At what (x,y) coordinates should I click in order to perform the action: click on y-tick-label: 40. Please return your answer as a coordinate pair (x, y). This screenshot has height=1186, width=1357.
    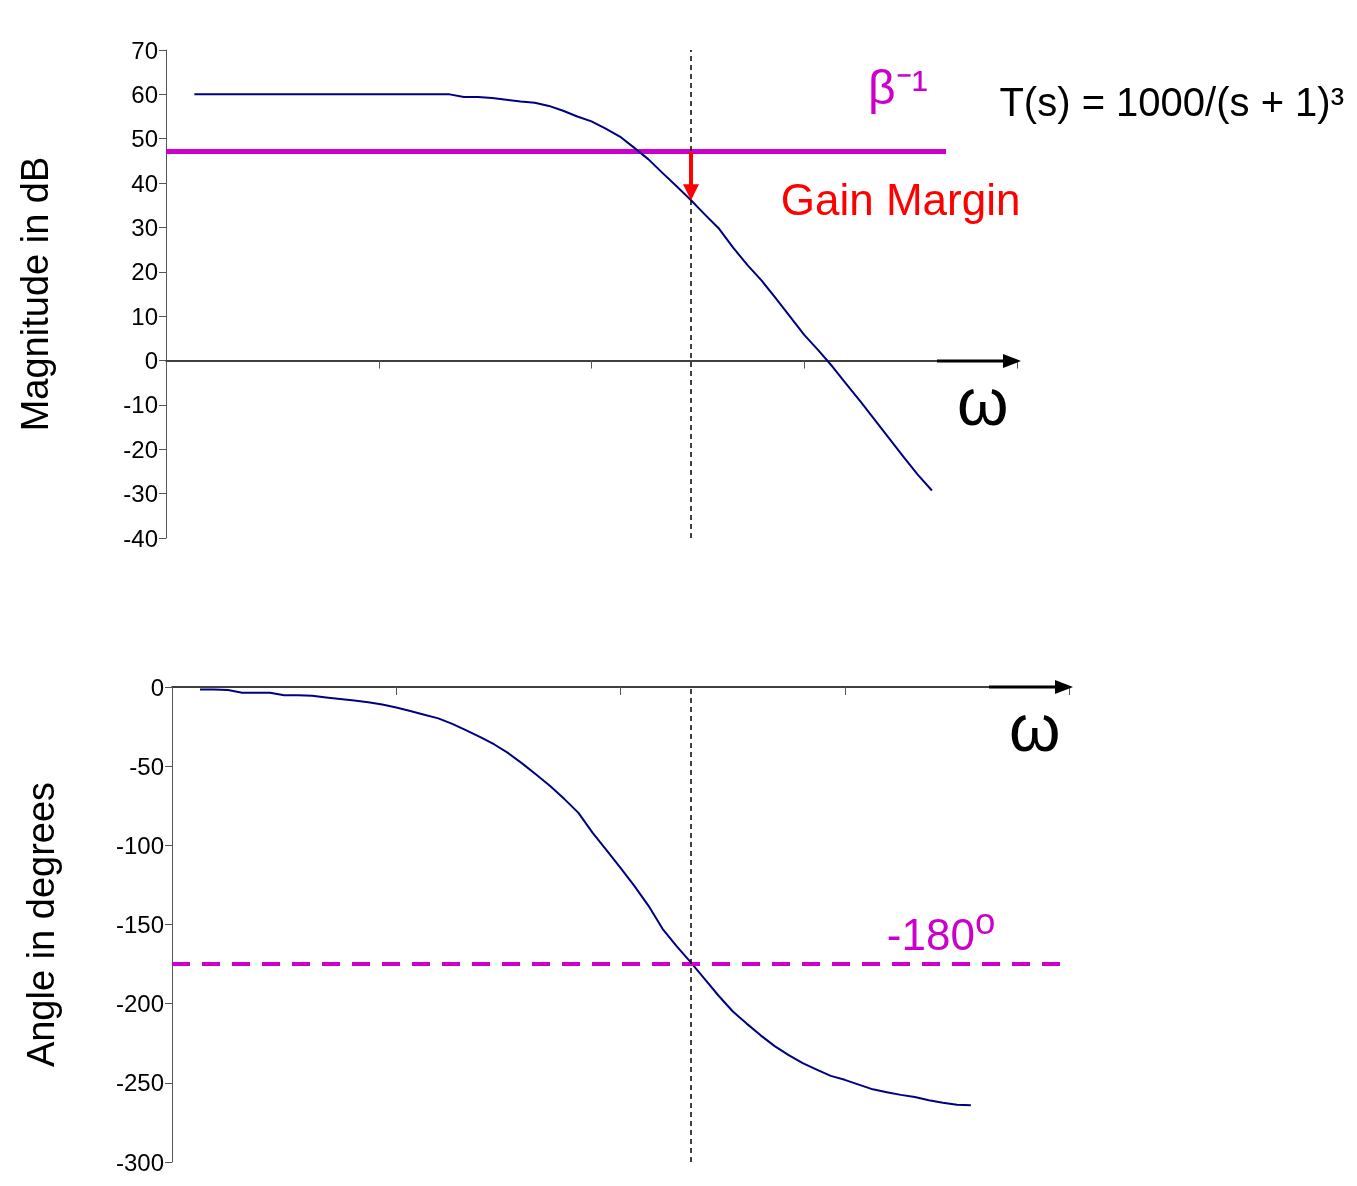
    Looking at the image, I should click on (144, 183).